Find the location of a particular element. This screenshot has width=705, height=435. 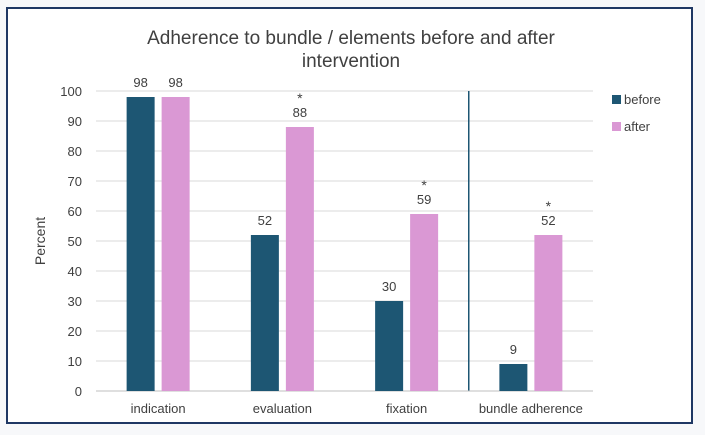

data-label: 9 is located at coordinates (513, 349).